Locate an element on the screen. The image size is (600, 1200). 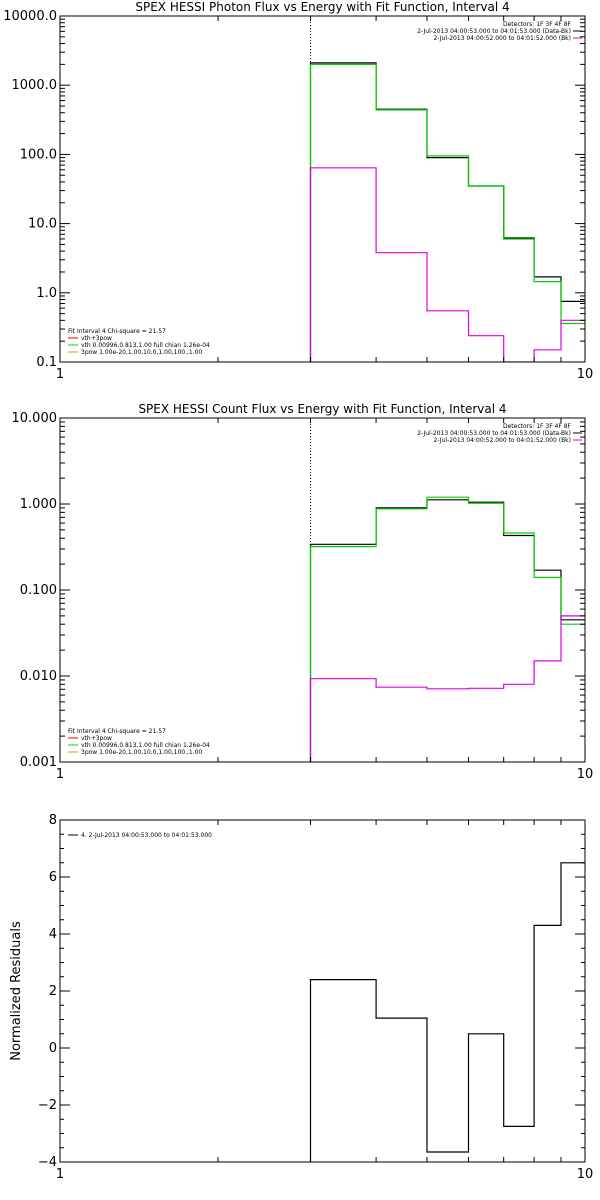
y-tick-label: 1.000 is located at coordinates (38, 504).